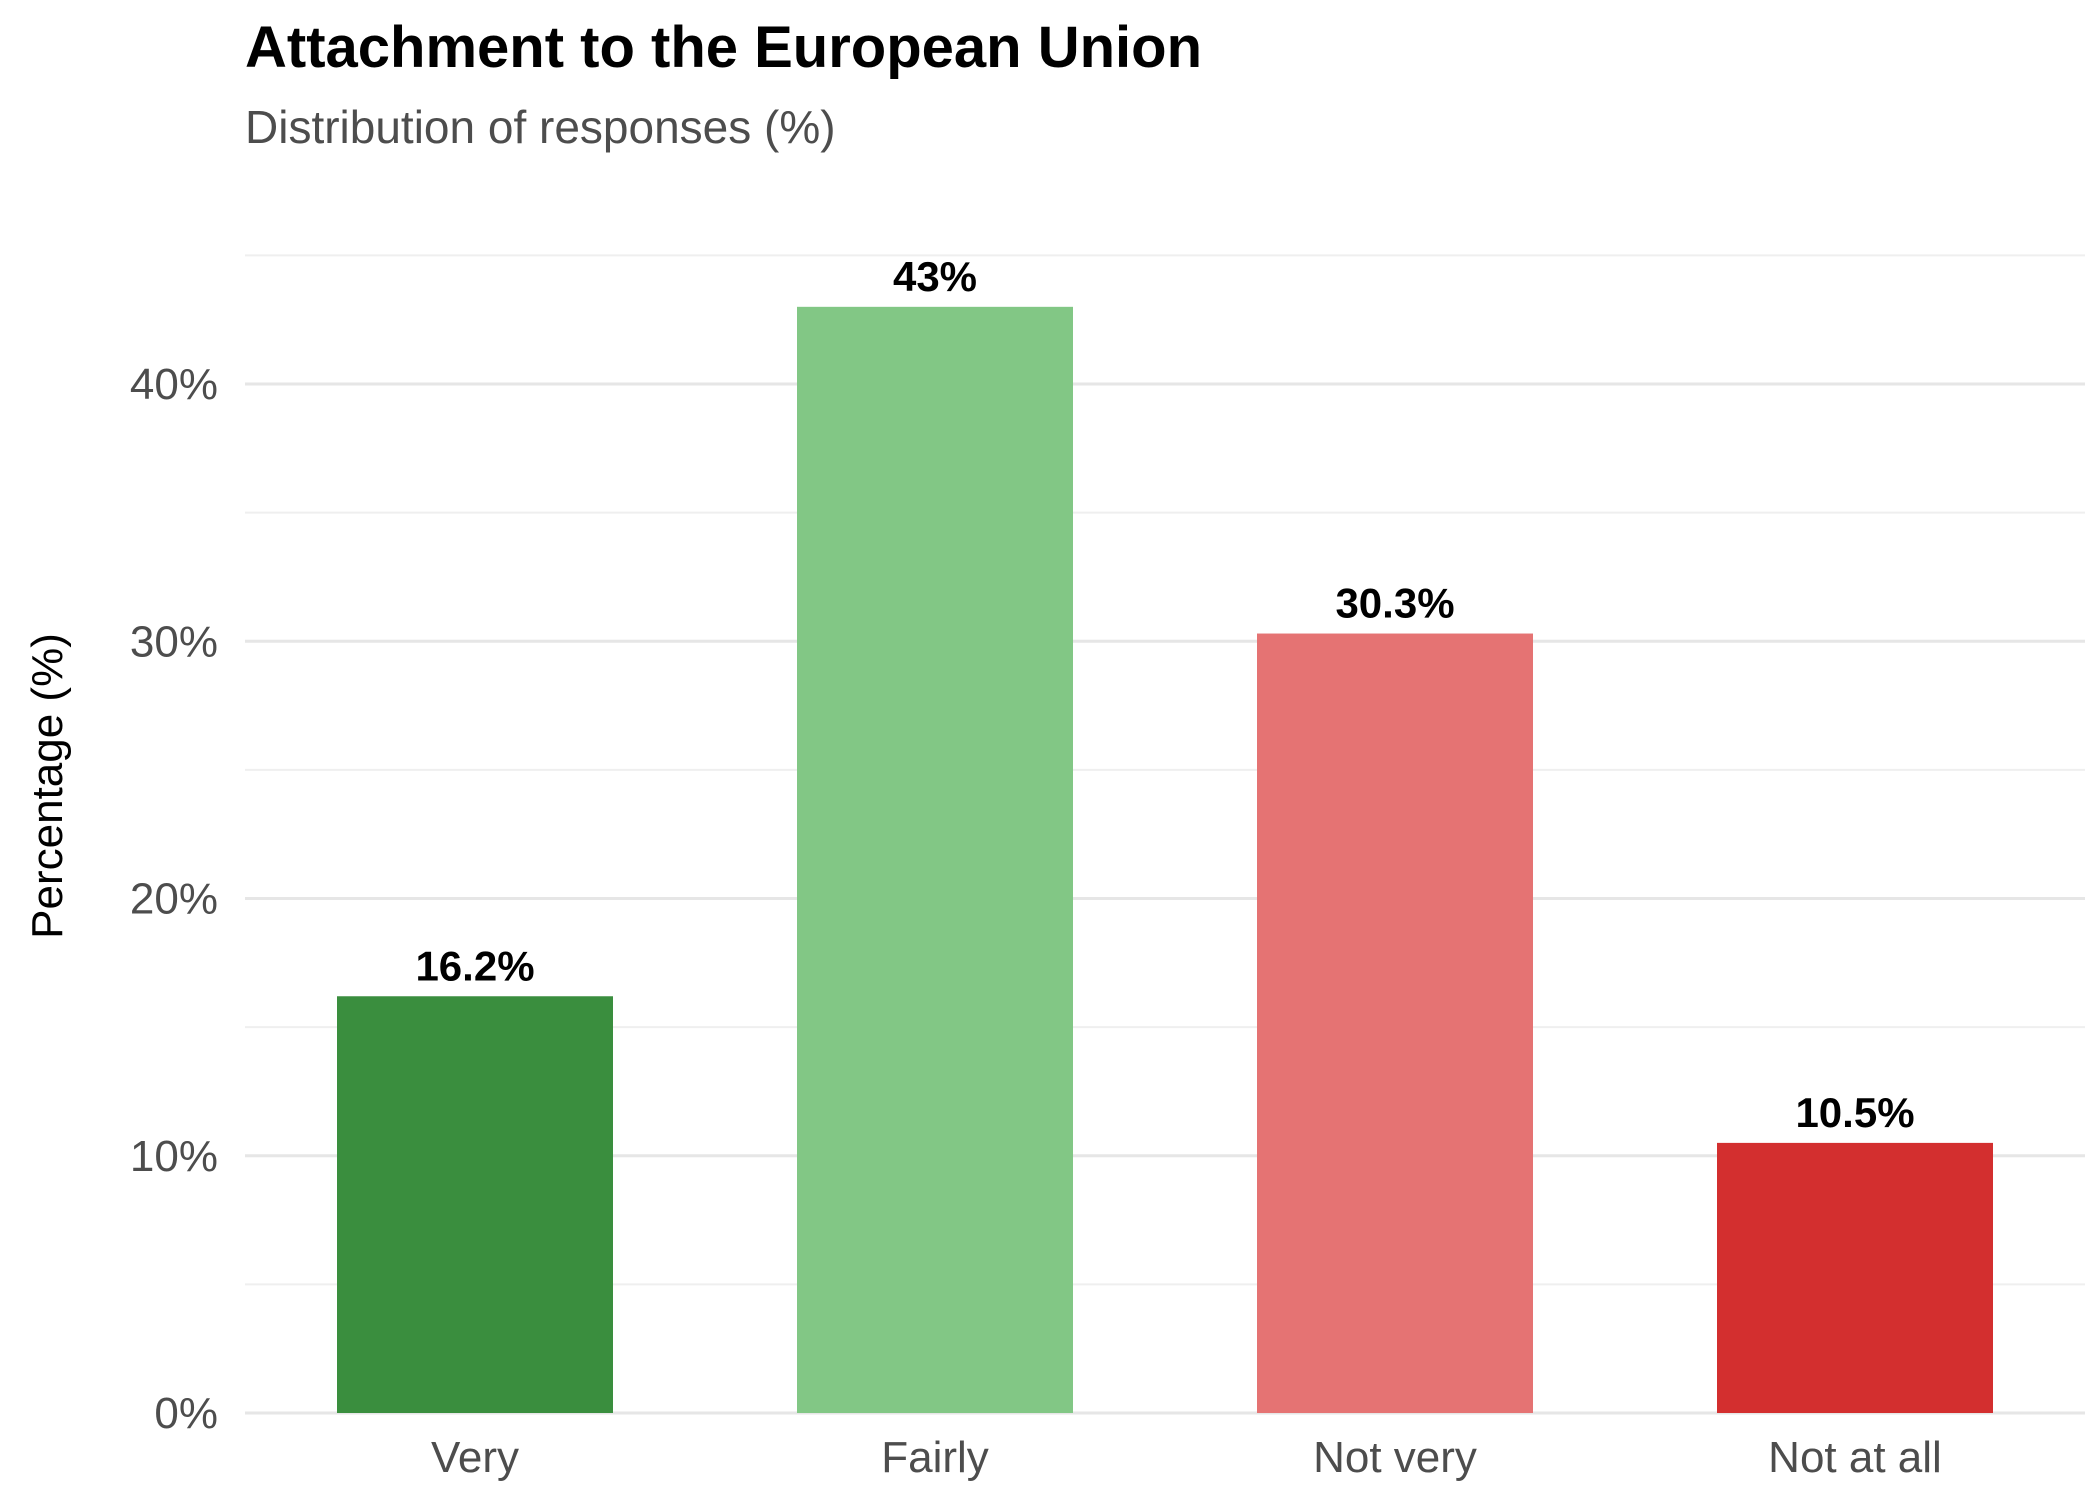  Describe the element at coordinates (723, 47) in the screenshot. I see `chart-title: Attachment to the European Union` at that location.